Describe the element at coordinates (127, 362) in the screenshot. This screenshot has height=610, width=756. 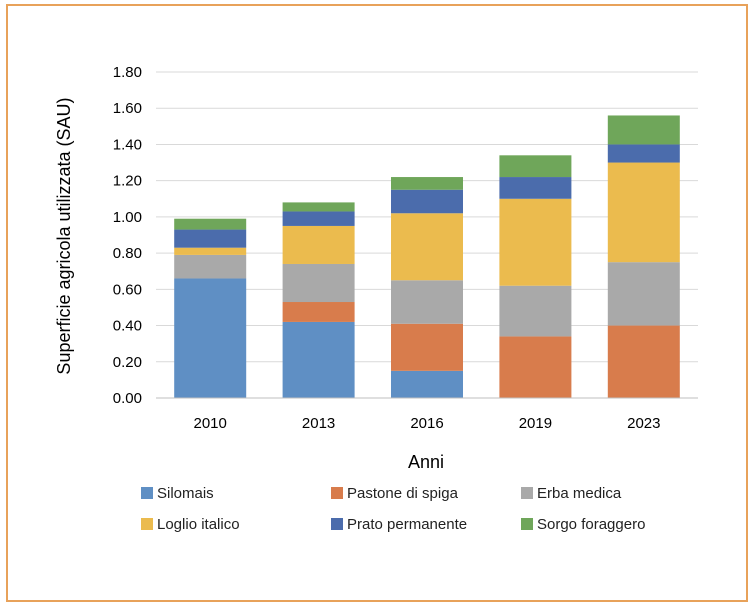
I see `y-tick-label: 0.20` at that location.